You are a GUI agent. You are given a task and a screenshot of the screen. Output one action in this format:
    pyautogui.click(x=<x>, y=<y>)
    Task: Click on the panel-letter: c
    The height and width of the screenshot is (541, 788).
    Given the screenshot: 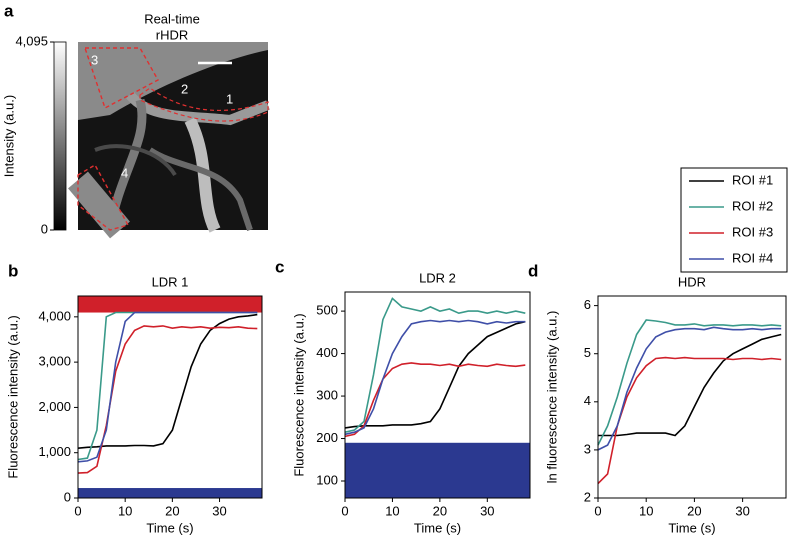 What is the action you would take?
    pyautogui.click(x=279, y=266)
    